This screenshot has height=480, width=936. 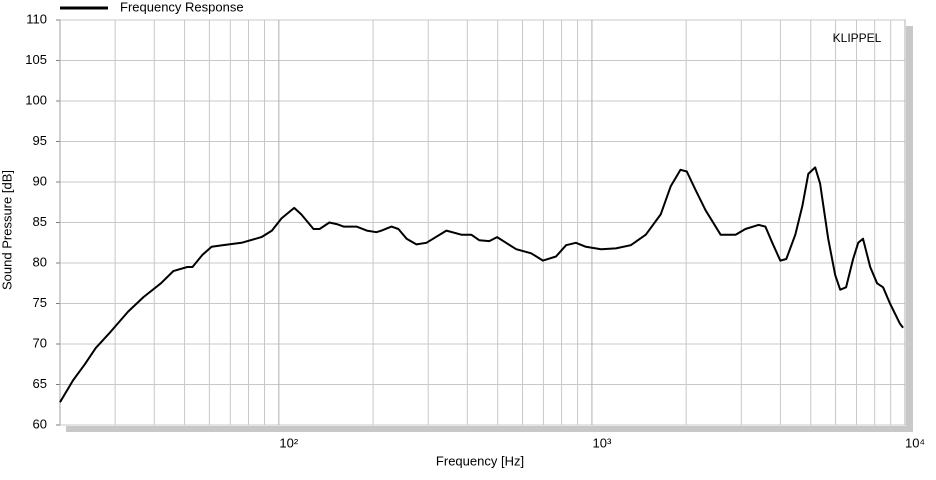 I want to click on y-tick-label: 100, so click(x=36, y=99).